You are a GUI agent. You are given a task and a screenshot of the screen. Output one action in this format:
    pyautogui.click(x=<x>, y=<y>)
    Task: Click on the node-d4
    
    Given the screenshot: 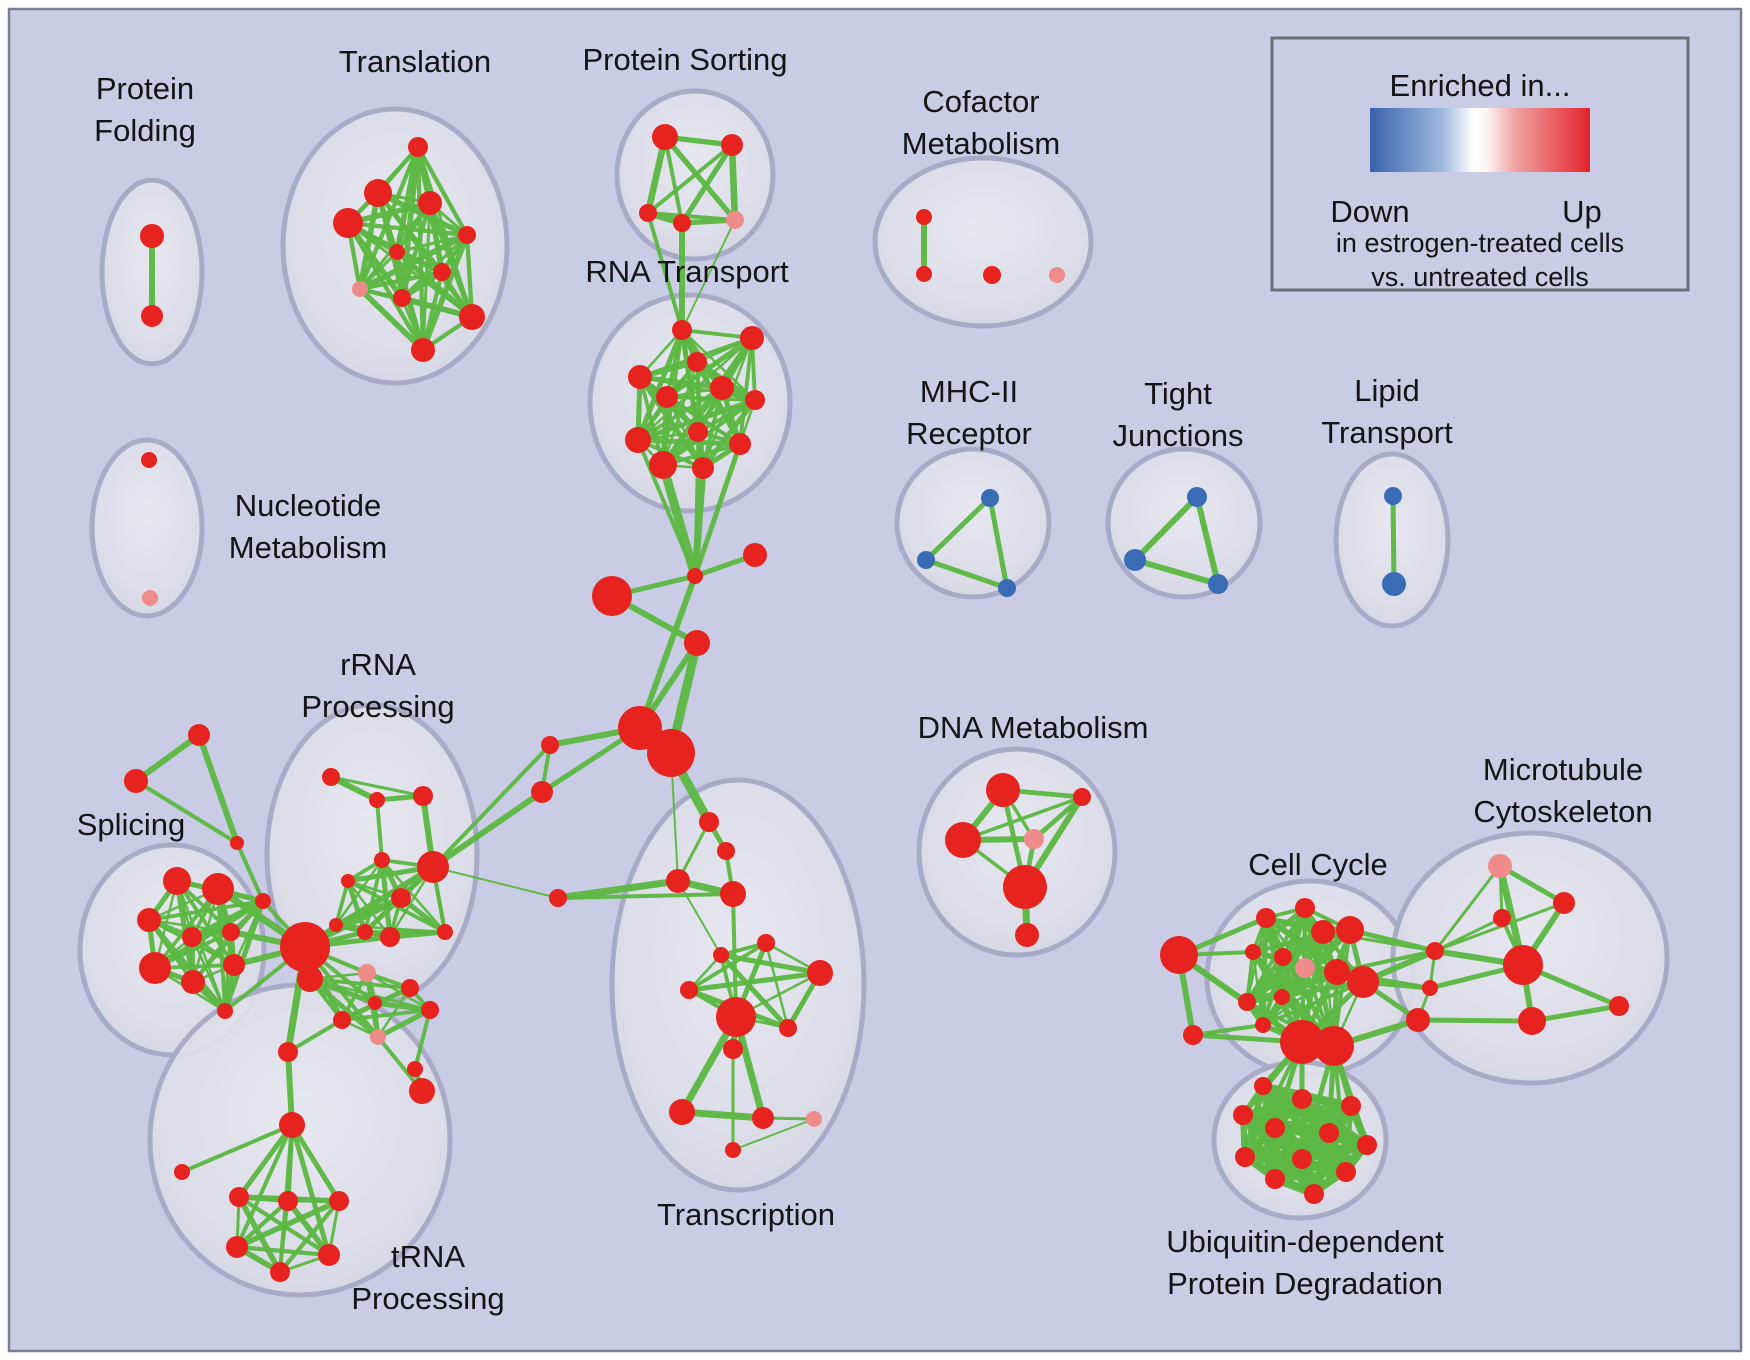 What is the action you would take?
    pyautogui.click(x=1025, y=887)
    